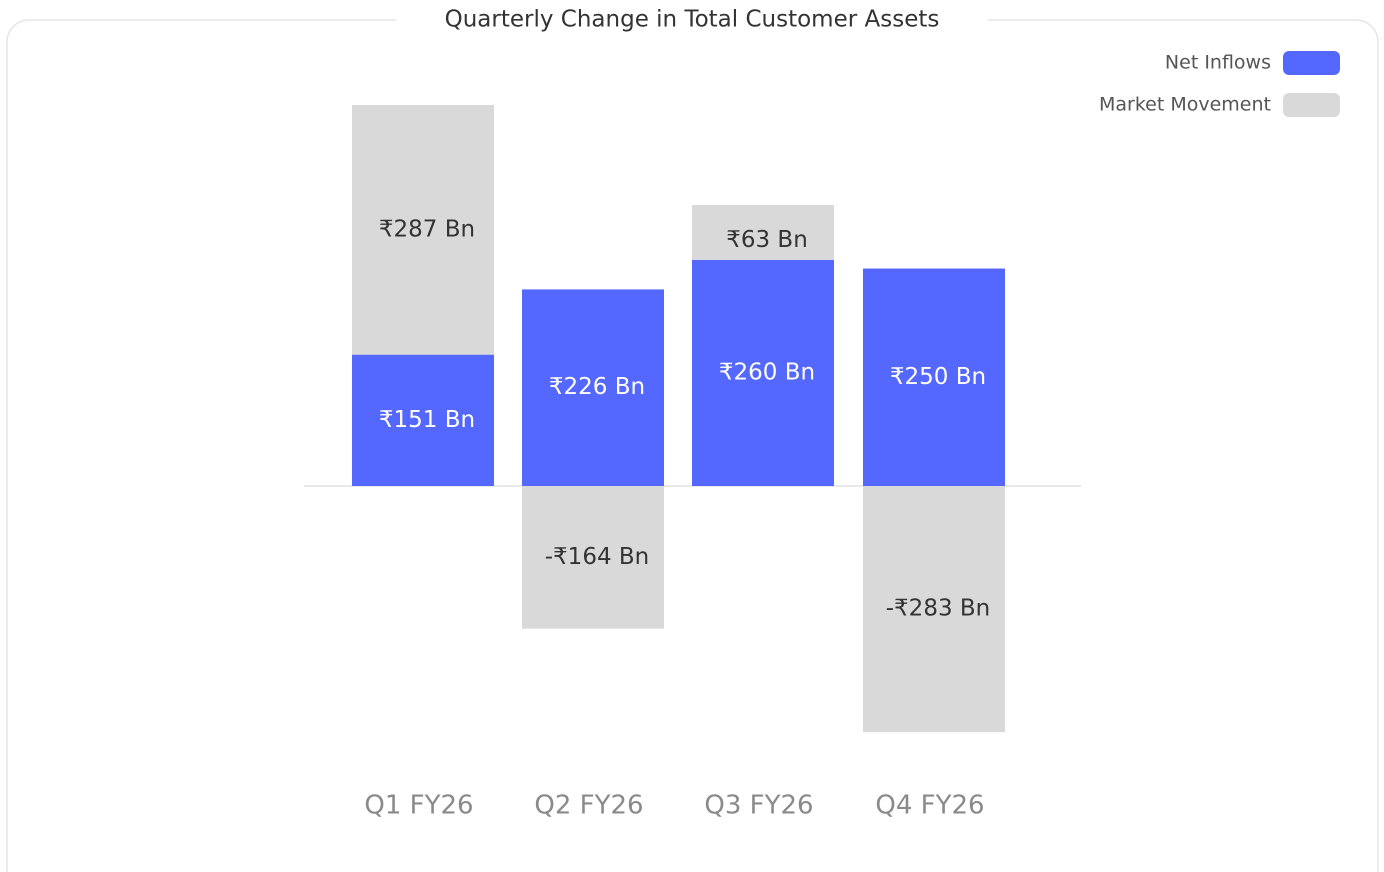 The image size is (1384, 872). Describe the element at coordinates (929, 806) in the screenshot. I see `x-tick-label: Q4 FY26` at that location.